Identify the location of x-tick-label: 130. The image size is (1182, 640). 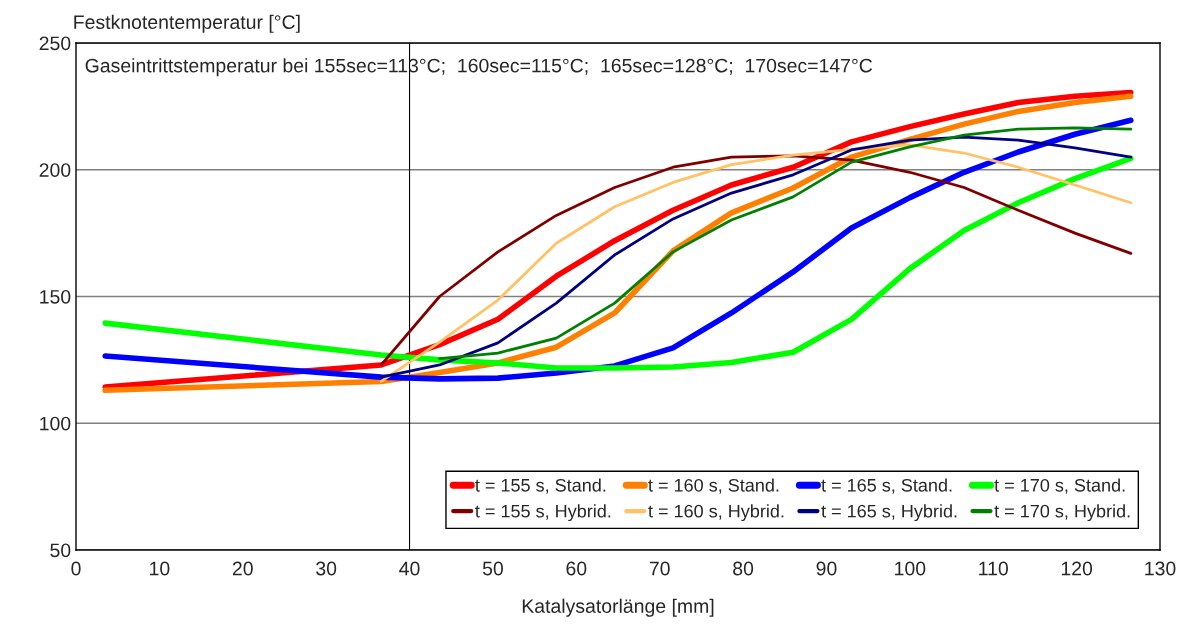
(1160, 568).